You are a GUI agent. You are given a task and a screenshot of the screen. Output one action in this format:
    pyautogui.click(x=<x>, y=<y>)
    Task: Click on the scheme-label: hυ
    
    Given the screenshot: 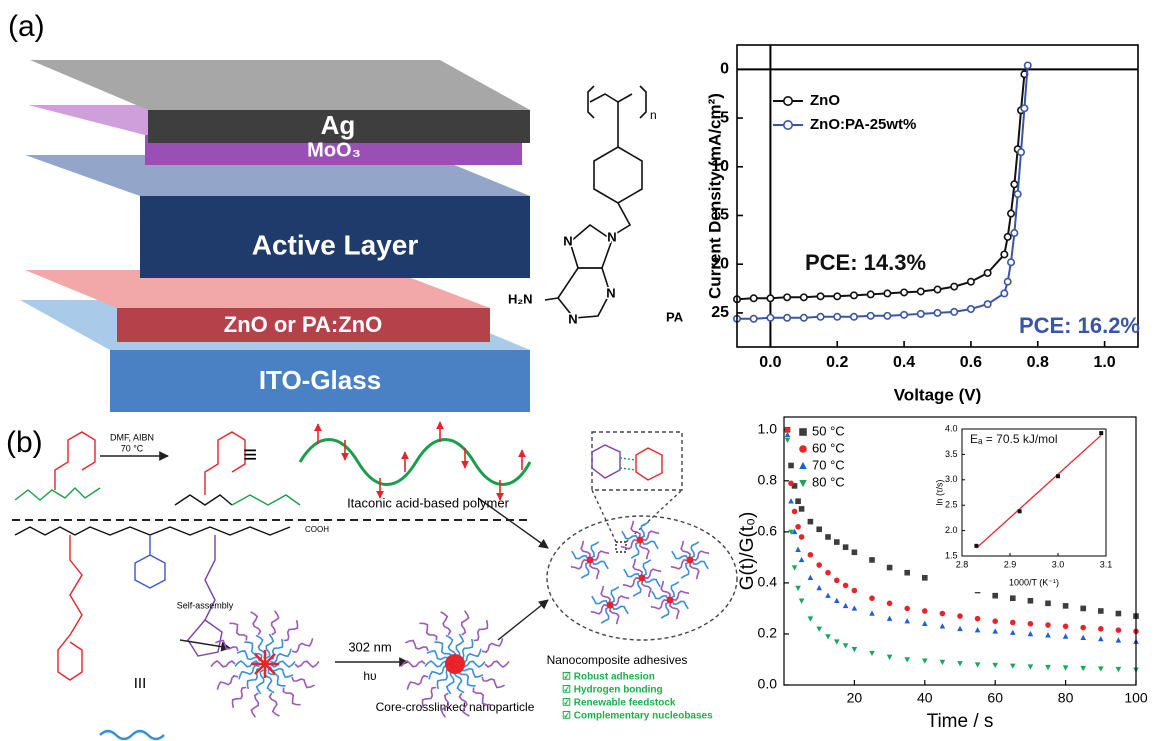 What is the action you would take?
    pyautogui.click(x=369, y=676)
    